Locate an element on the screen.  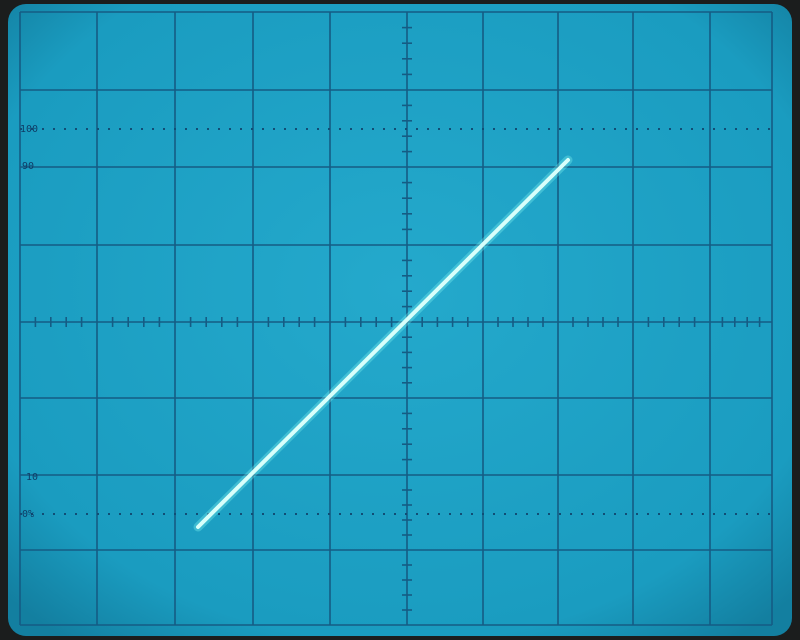
label-10: 10 is located at coordinates (32, 477).